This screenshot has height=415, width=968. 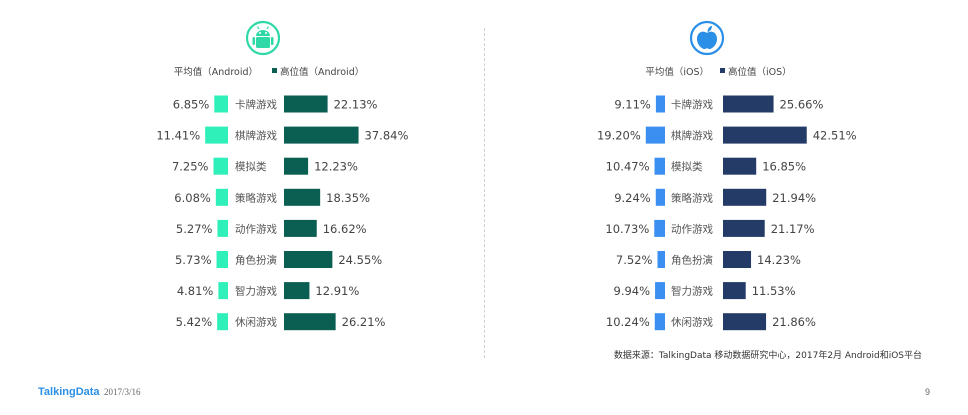 I want to click on value-label-high: 12.91%, so click(x=337, y=291).